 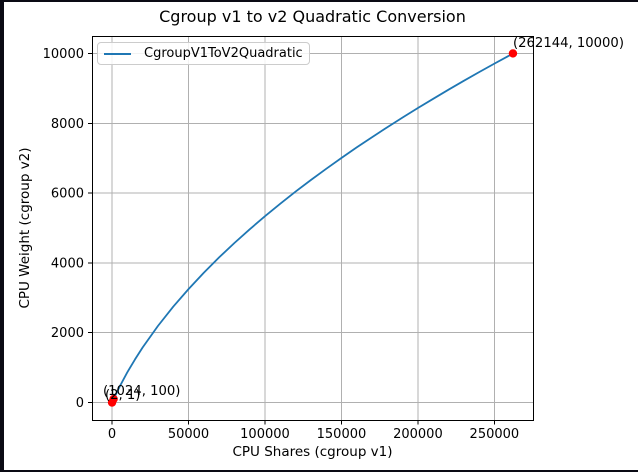 I want to click on x-tick-label: 0, so click(x=112, y=434).